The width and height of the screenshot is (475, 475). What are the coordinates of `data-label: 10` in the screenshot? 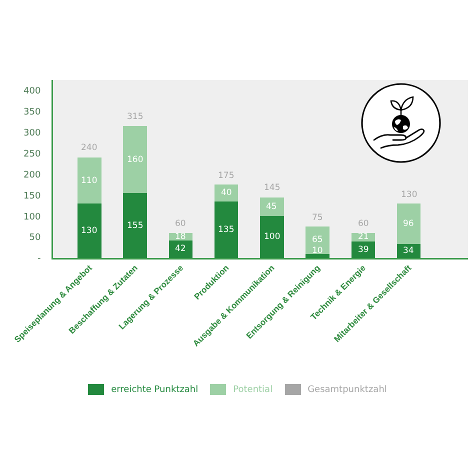 It's located at (317, 251).